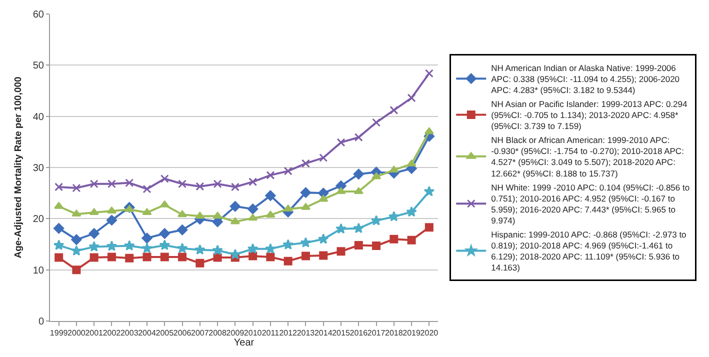 The width and height of the screenshot is (709, 357). I want to click on x-tick-label: 2010, so click(253, 333).